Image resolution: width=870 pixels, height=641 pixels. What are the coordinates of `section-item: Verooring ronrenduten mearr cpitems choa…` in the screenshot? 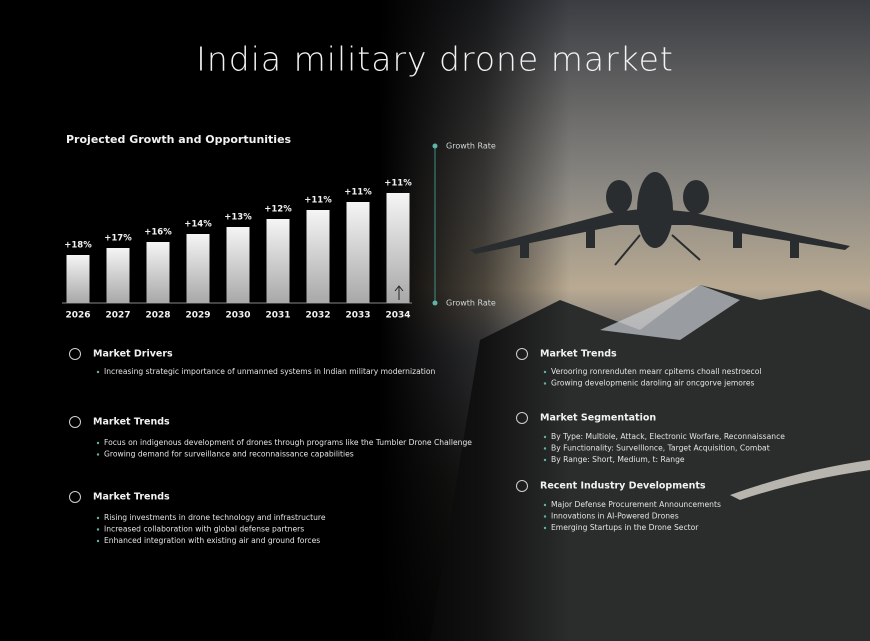 It's located at (656, 371).